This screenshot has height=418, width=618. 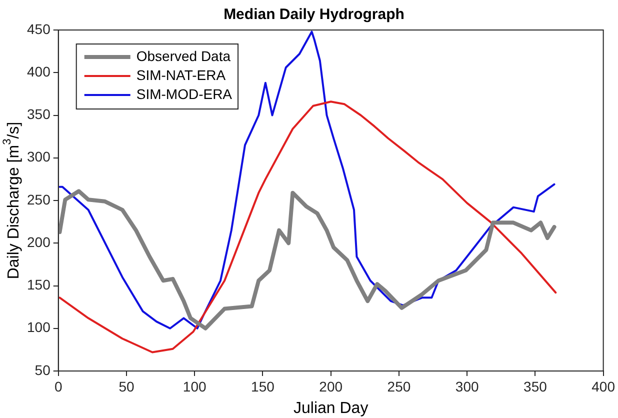 I want to click on x-tick-label: 300, so click(x=467, y=386).